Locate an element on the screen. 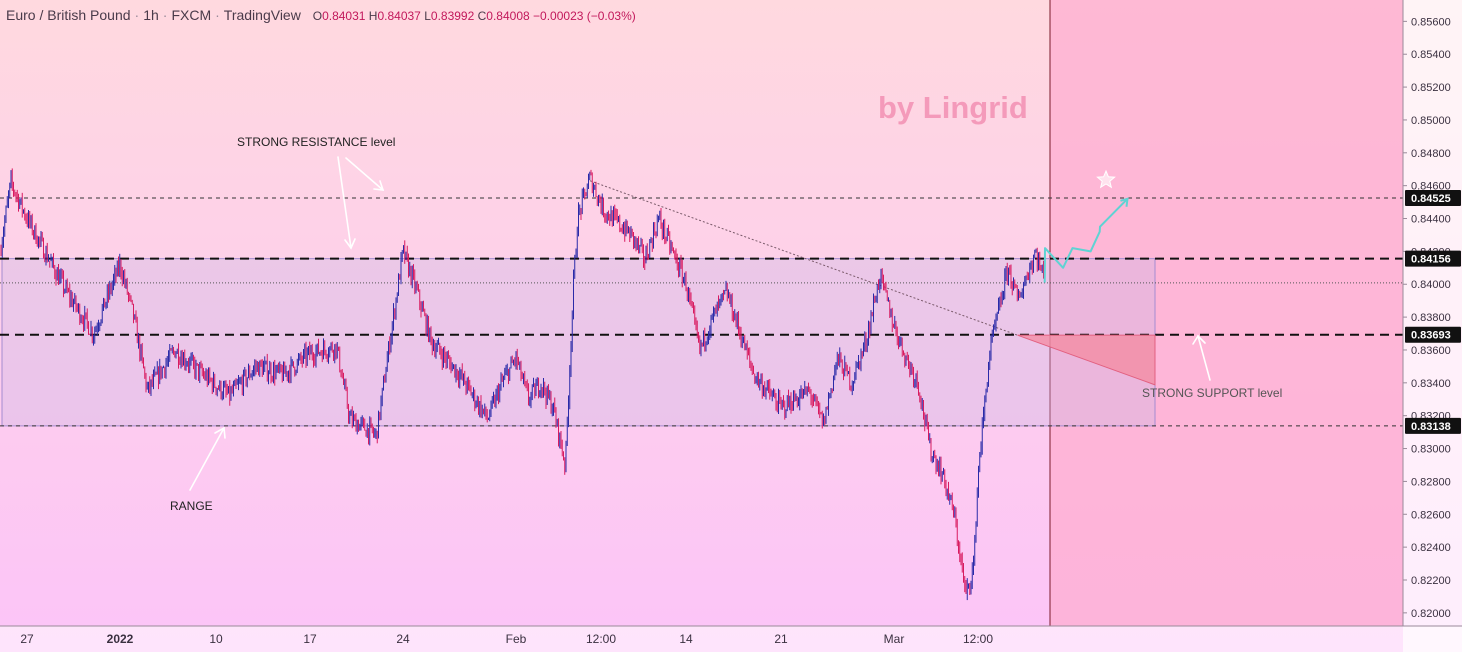  target-star-icon is located at coordinates (1106, 179).